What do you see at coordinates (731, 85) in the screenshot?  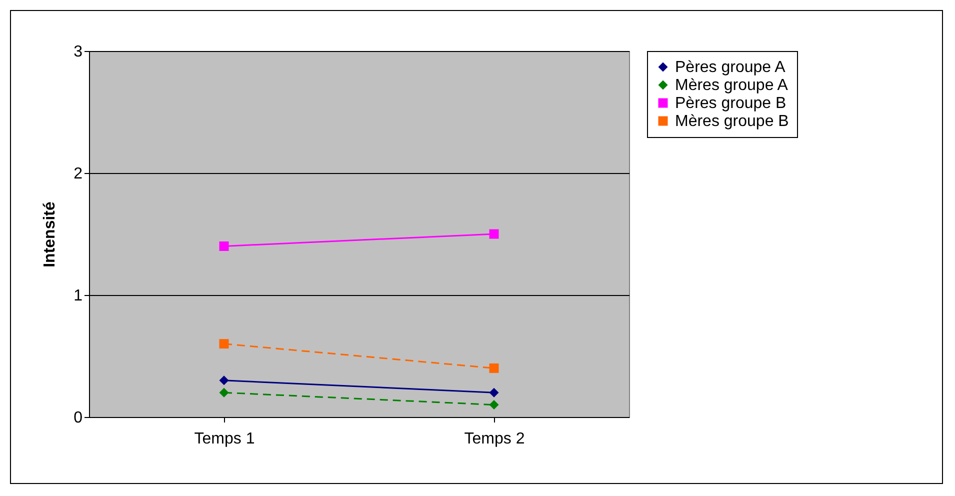 I see `legend-label: Mères groupe A` at bounding box center [731, 85].